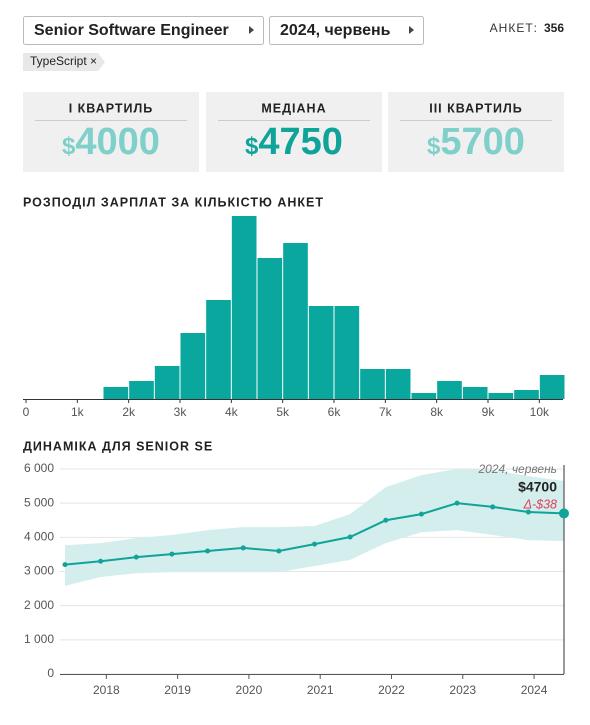  Describe the element at coordinates (293, 108) in the screenshot. I see `card-label: МЕДІАНА` at that location.